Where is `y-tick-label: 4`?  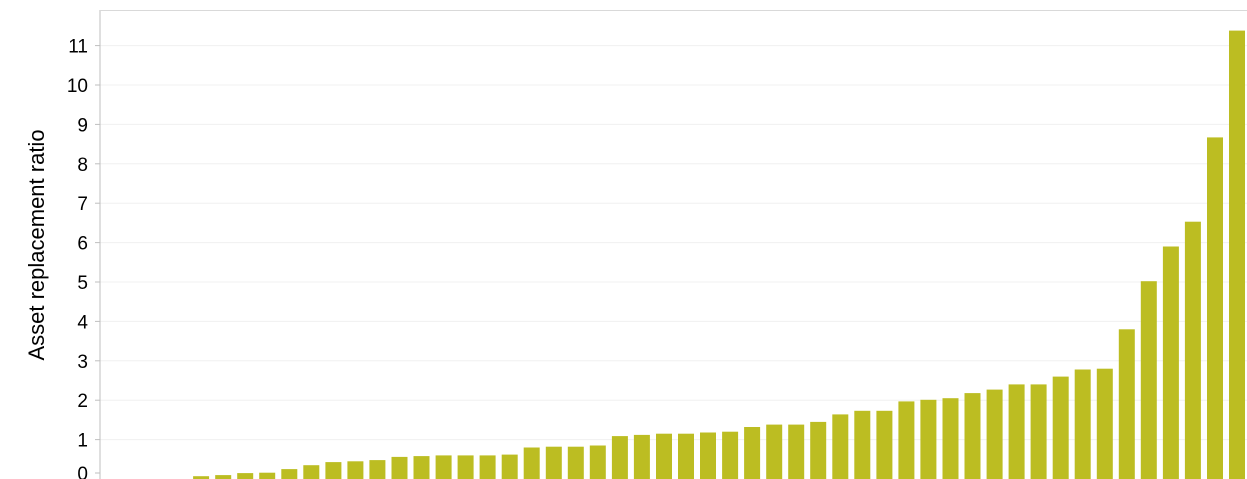 y-tick-label: 4 is located at coordinates (82, 322).